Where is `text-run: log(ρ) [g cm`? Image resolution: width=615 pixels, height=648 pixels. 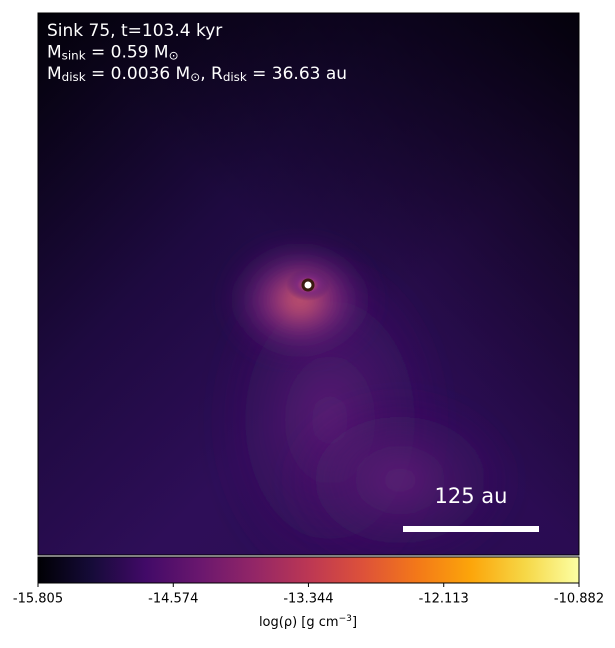
text-run: log(ρ) [g cm is located at coordinates (299, 622).